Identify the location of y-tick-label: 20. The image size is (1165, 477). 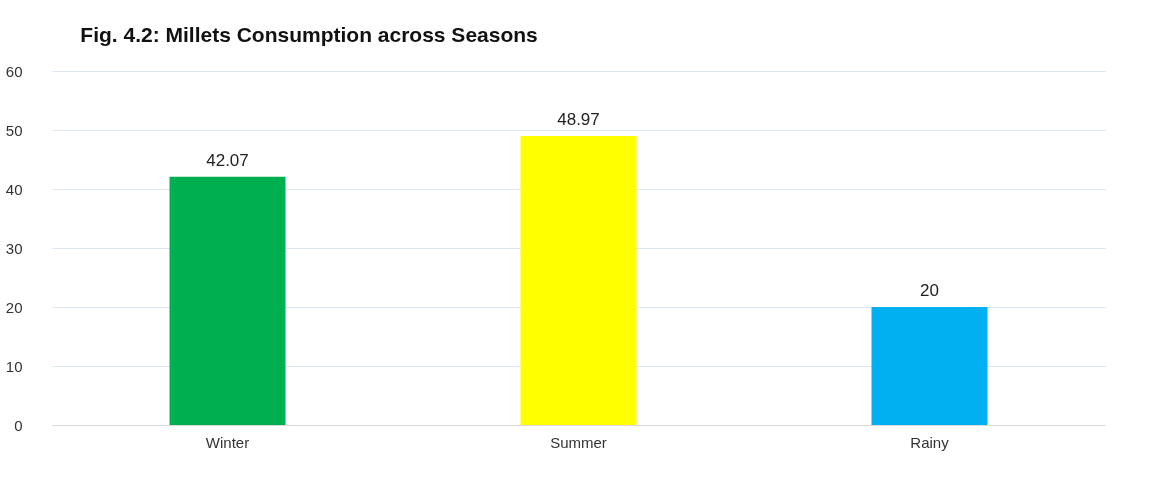
(14, 307).